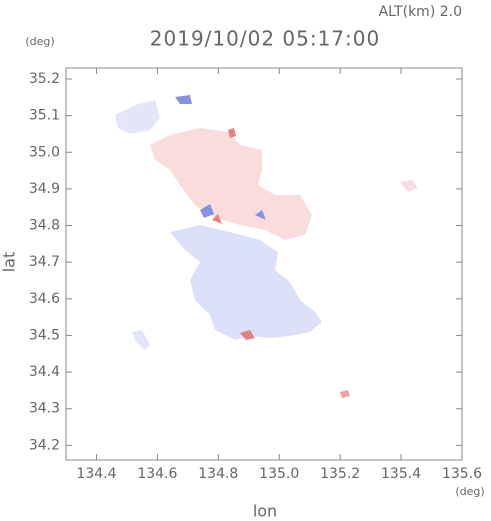 The image size is (491, 521). I want to click on x-tick-label: 134.6, so click(157, 474).